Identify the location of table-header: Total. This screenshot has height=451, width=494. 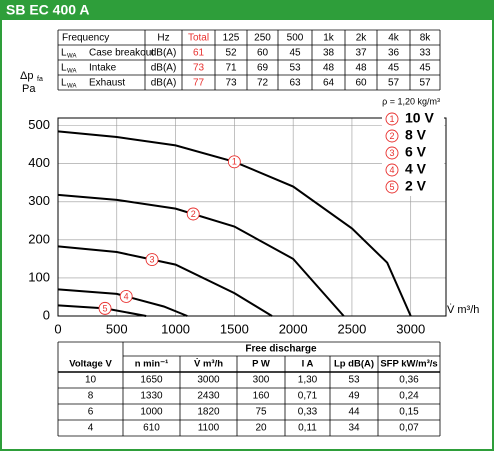
(198, 38).